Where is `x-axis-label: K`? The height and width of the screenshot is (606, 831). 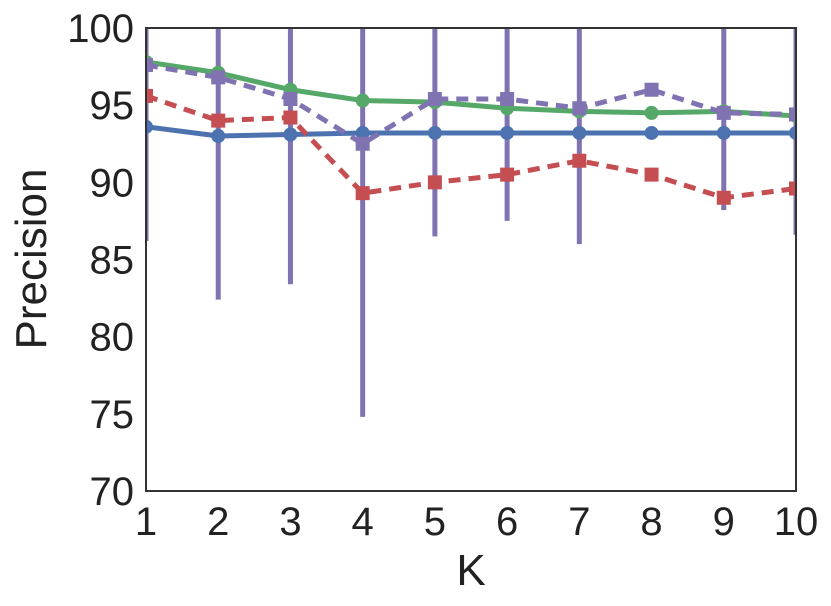
x-axis-label: K is located at coordinates (470, 570).